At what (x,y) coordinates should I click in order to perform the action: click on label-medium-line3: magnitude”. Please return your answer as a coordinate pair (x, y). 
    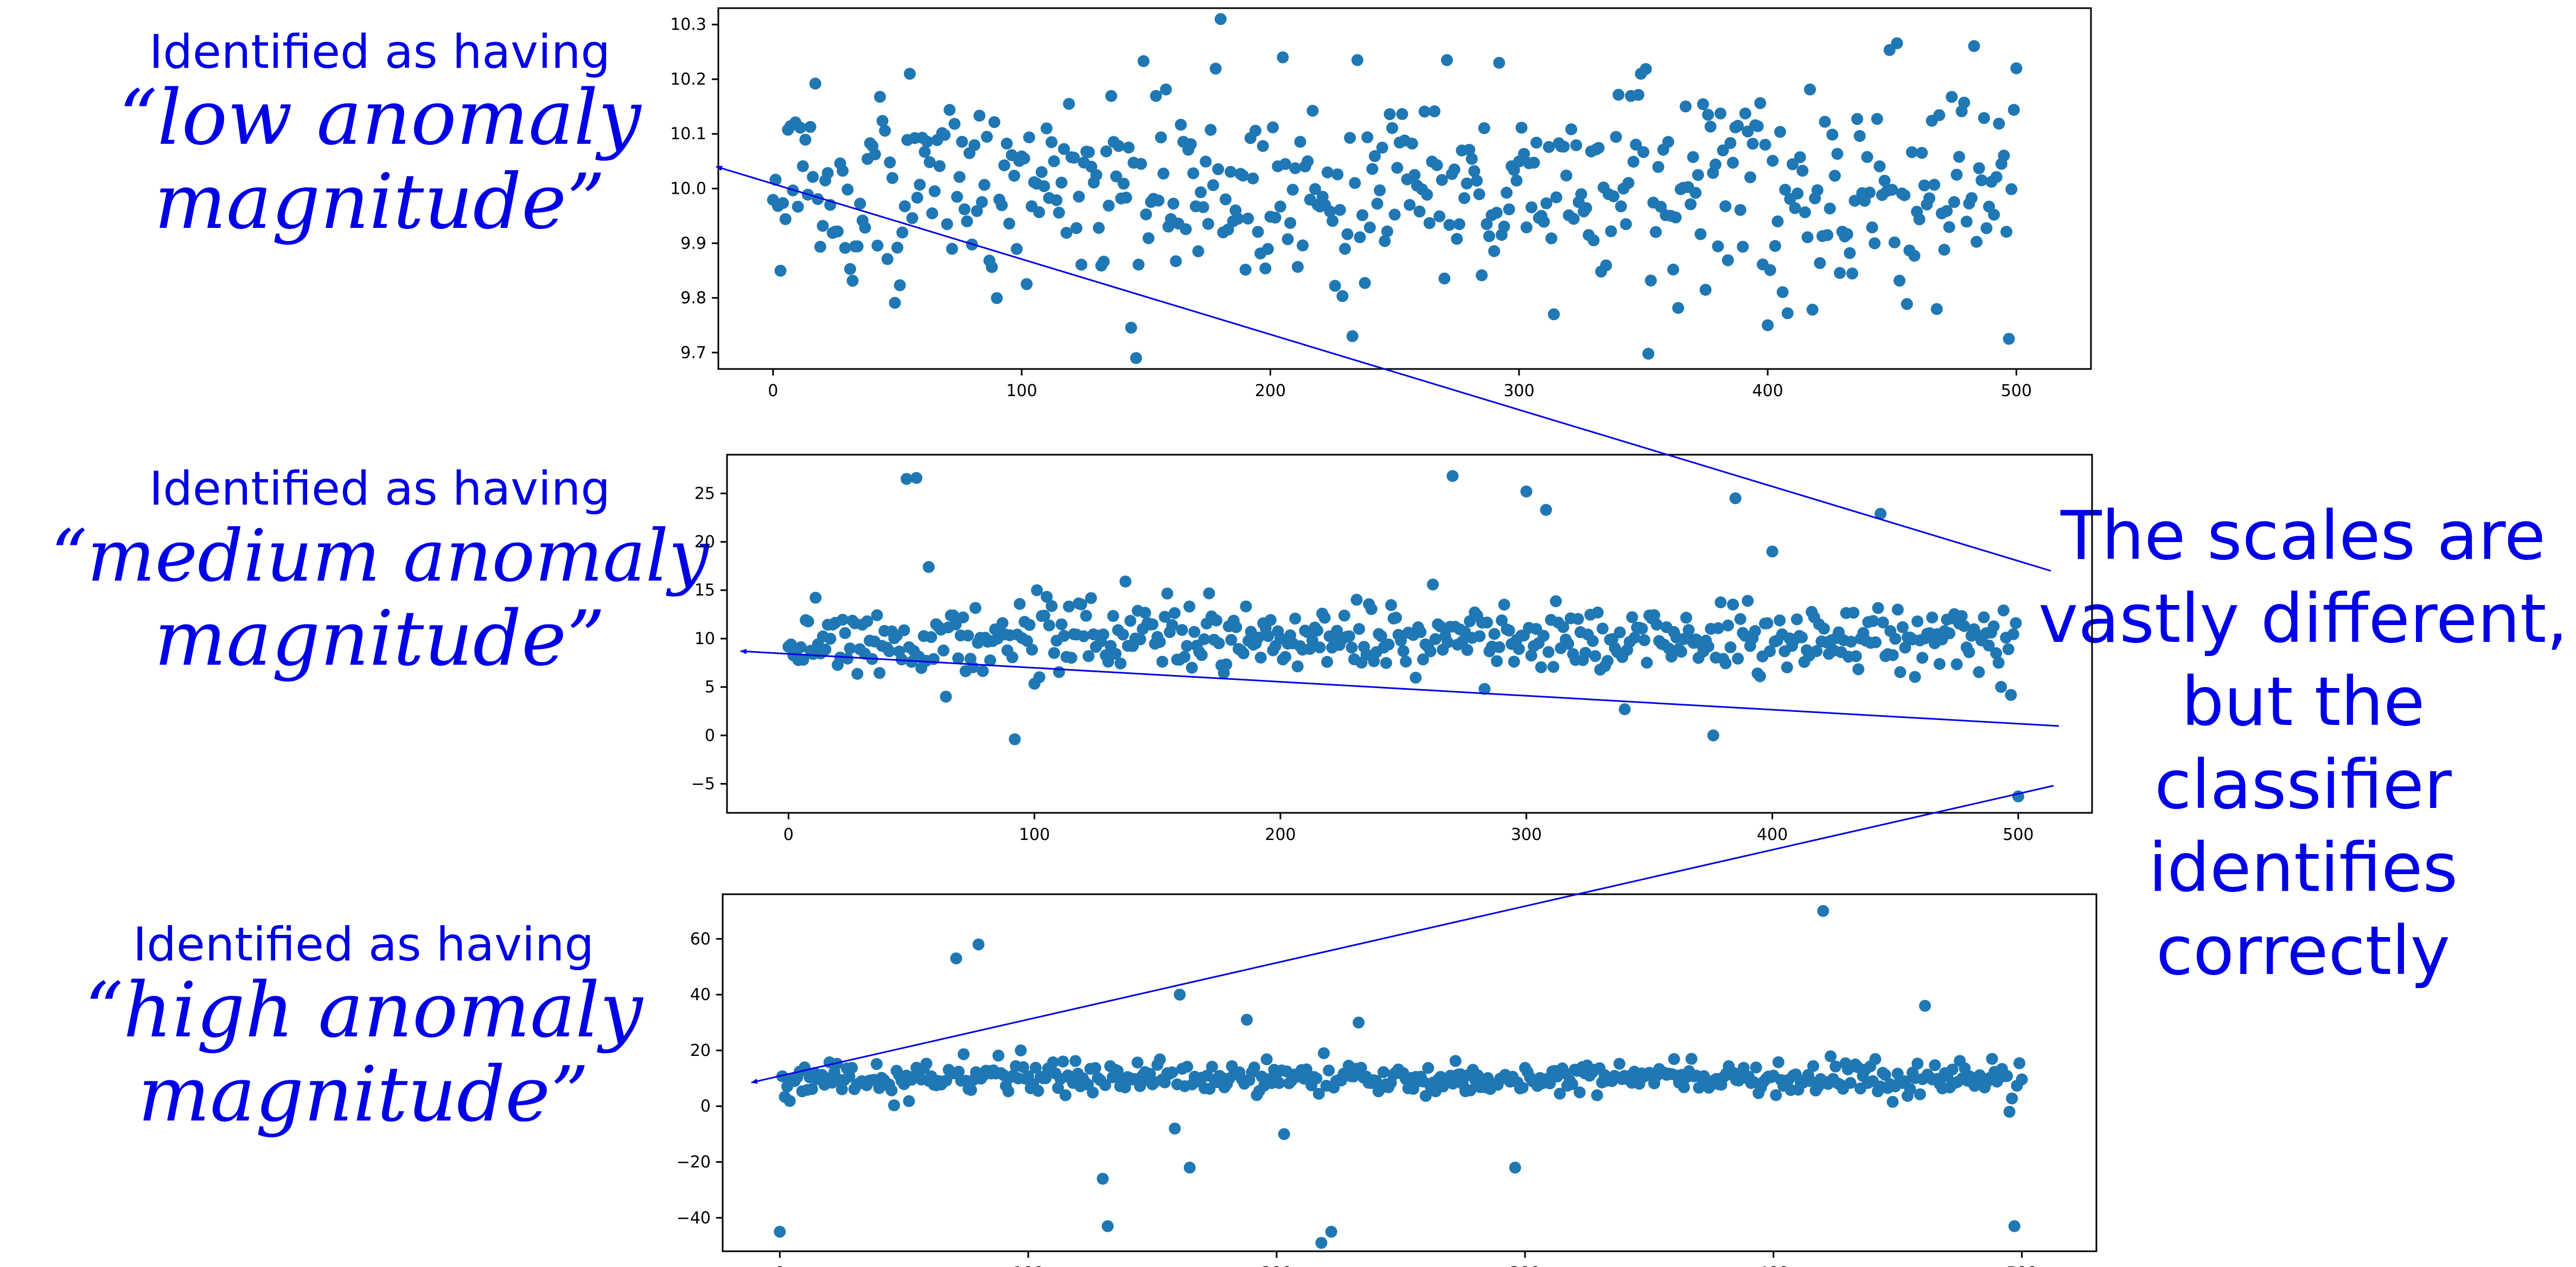
    Looking at the image, I should click on (379, 639).